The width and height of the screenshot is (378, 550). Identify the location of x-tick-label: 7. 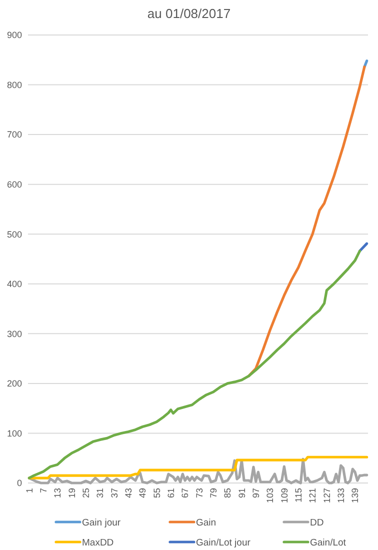
(43, 491).